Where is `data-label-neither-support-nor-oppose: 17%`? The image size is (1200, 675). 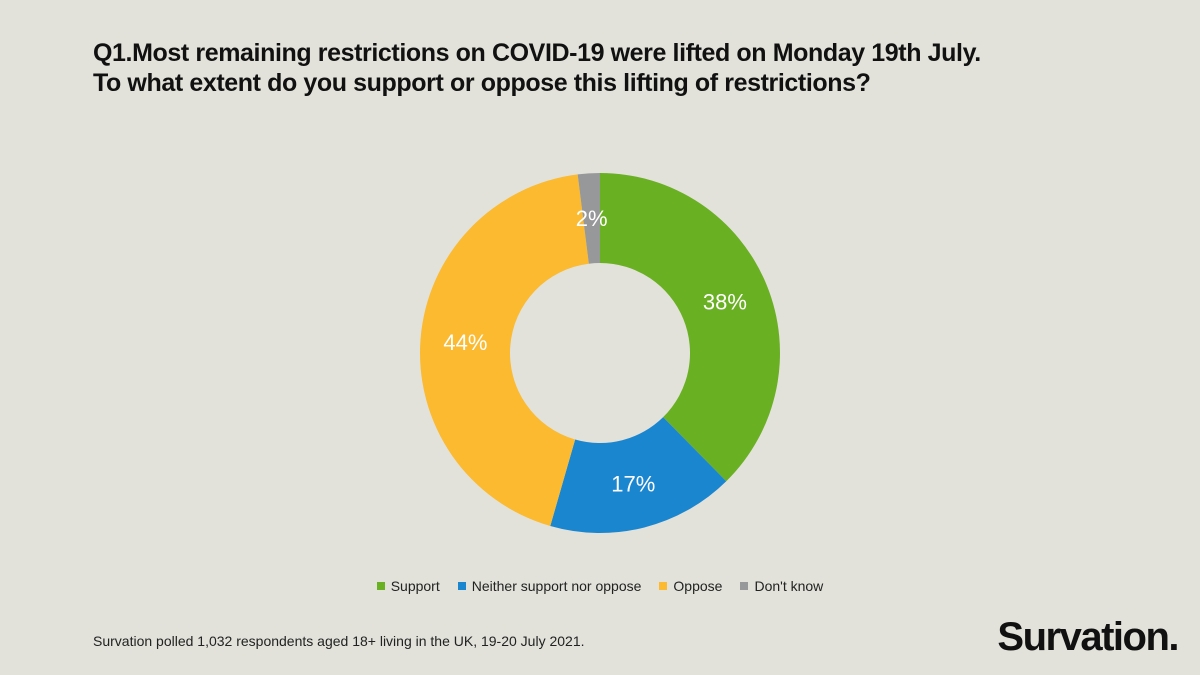 data-label-neither-support-nor-oppose: 17% is located at coordinates (633, 483).